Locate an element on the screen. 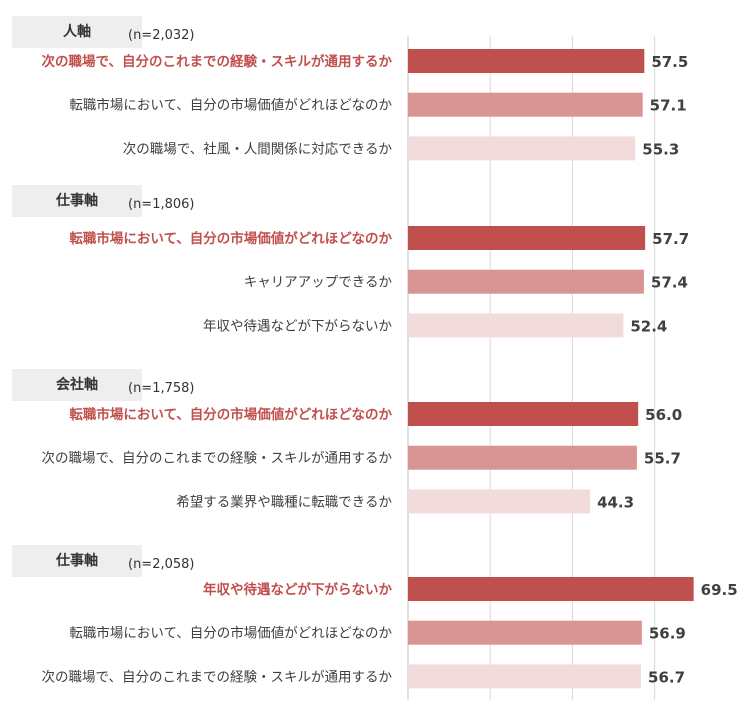 This screenshot has width=750, height=703. data-label: 57.4 is located at coordinates (669, 283).